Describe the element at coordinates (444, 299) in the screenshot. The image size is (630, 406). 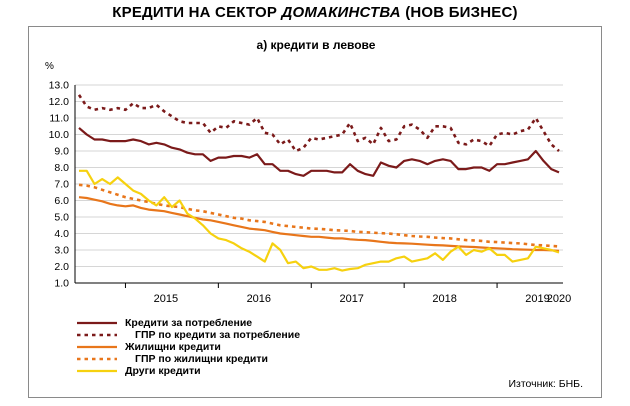
I see `x-tick-label: 2018` at that location.